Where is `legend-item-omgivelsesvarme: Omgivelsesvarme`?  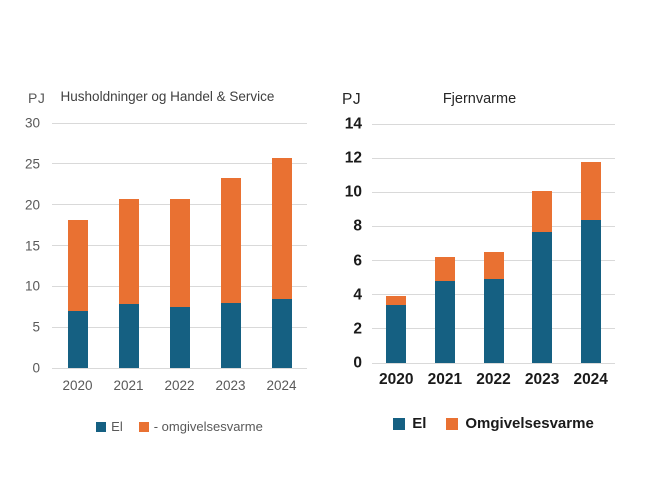
legend-item-omgivelsesvarme: Omgivelsesvarme is located at coordinates (520, 423).